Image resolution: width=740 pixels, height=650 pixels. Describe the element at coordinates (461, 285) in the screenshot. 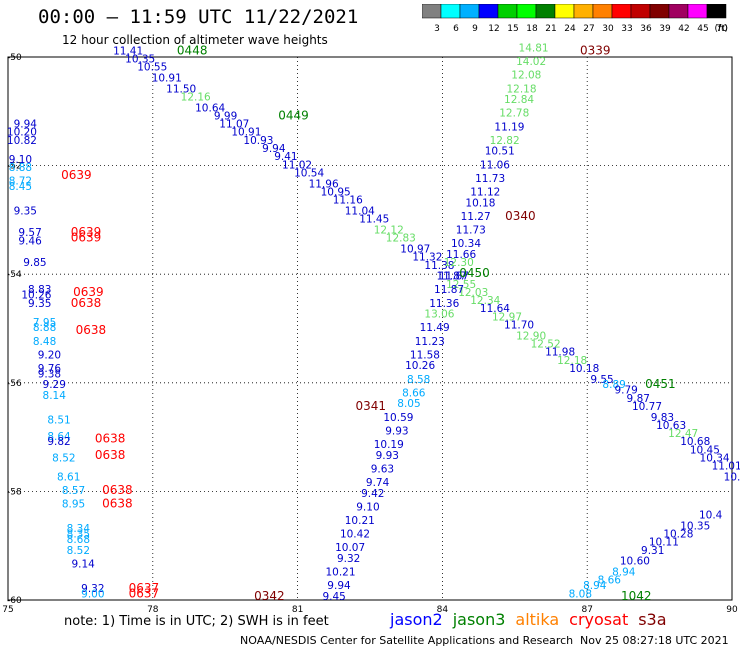

I see `wave-height-value: 12.55` at that location.